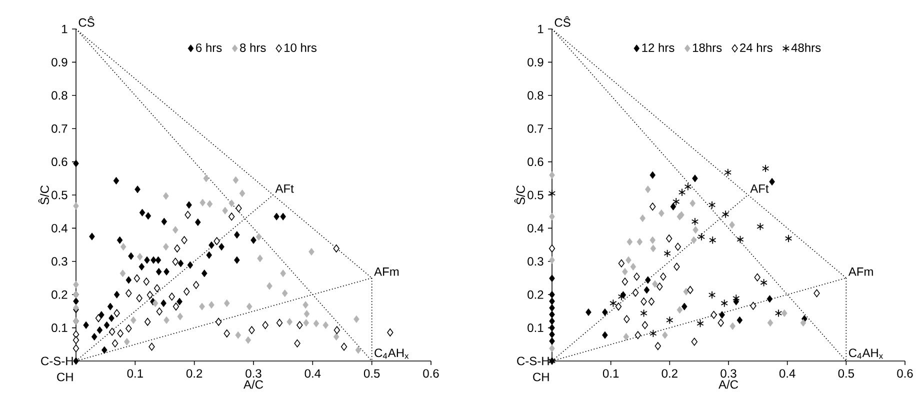 This screenshot has height=410, width=919. What do you see at coordinates (300, 47) in the screenshot?
I see `legend-label: 10 hrs` at bounding box center [300, 47].